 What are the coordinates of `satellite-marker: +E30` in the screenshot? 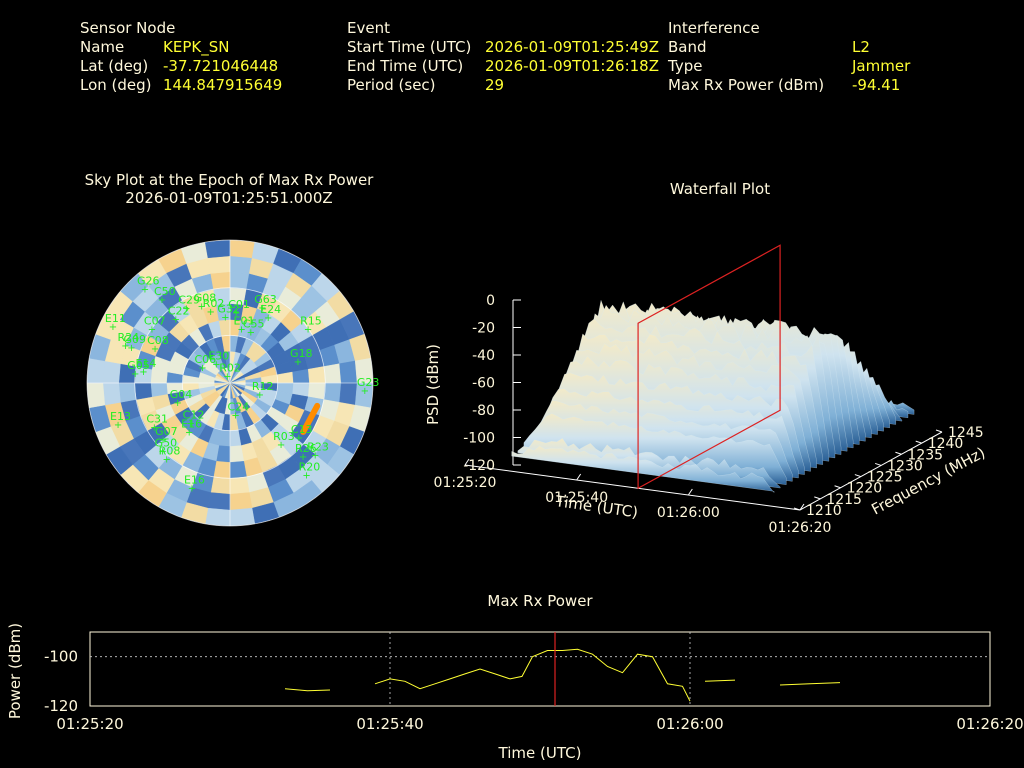 It's located at (218, 359).